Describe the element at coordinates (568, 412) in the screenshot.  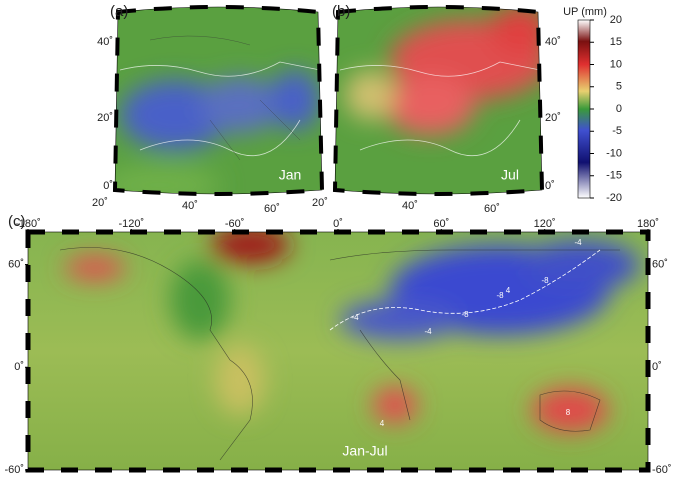
I see `contour-label: 8` at that location.